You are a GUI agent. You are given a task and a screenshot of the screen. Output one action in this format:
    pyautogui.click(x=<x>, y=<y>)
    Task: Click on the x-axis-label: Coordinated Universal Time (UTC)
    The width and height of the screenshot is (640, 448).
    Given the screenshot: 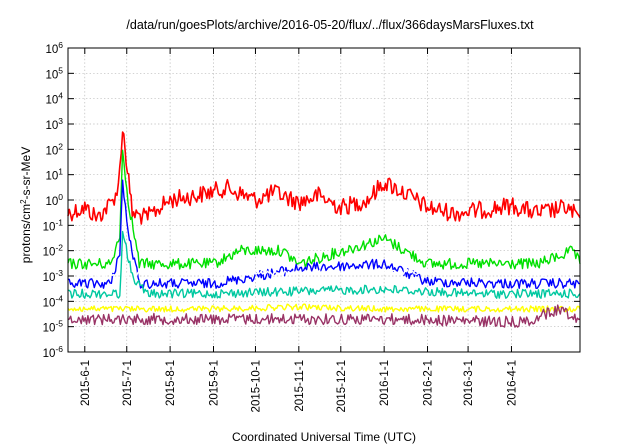 What is the action you would take?
    pyautogui.click(x=324, y=437)
    